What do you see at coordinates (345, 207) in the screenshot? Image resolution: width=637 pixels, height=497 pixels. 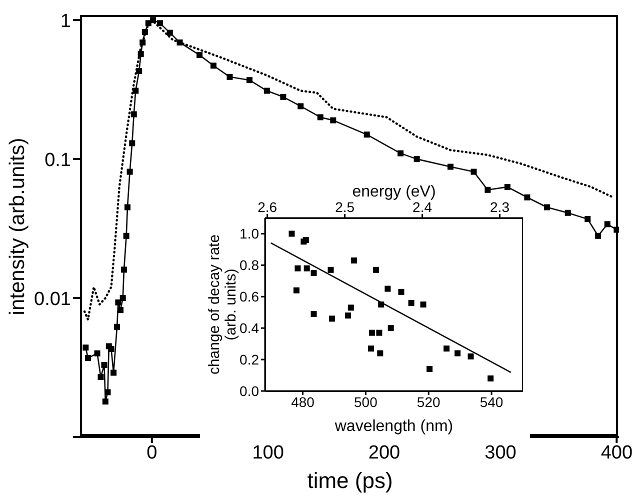 I see `x2-tick-label: 2.5` at bounding box center [345, 207].